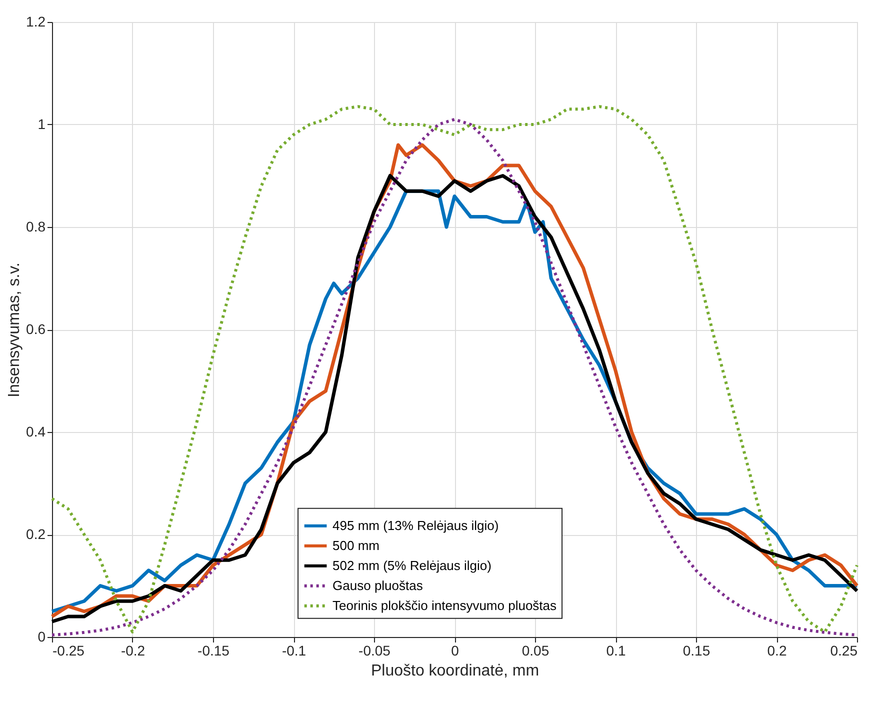 This screenshot has height=705, width=887. I want to click on x-tick-label: -0.05, so click(374, 650).